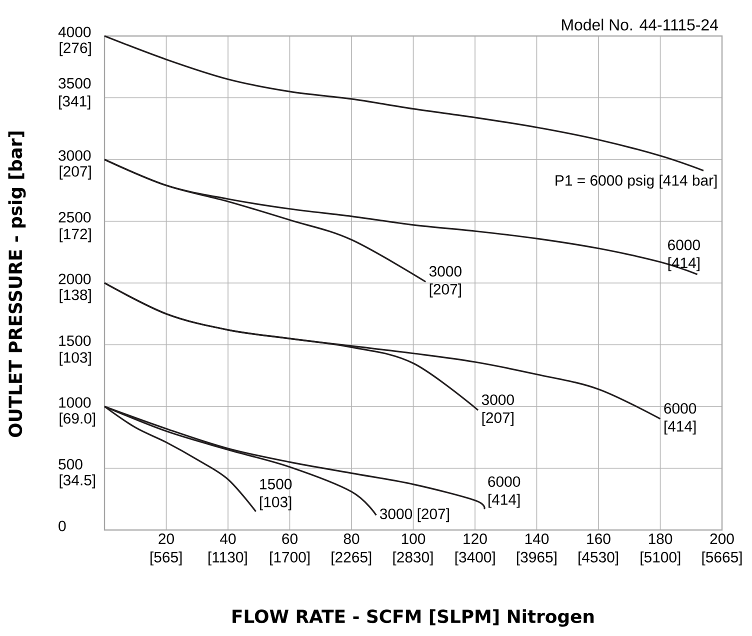  I want to click on x-tick-label: 160, so click(598, 539).